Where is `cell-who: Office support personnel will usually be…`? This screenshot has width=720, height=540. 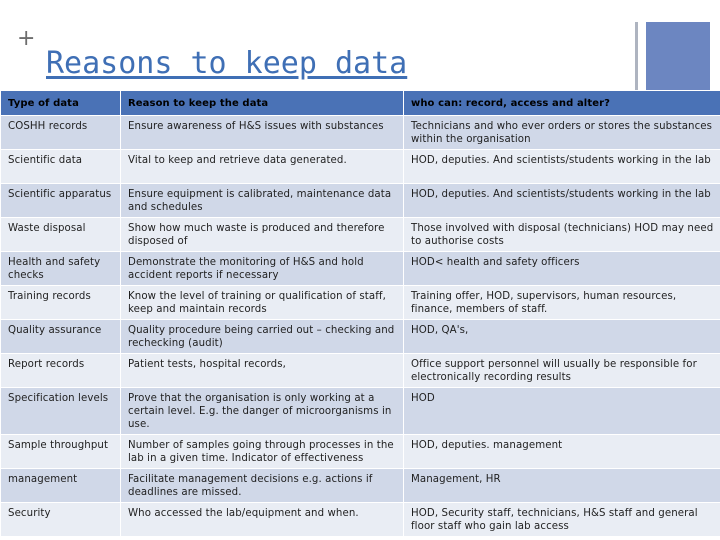
cell-who: Office support personnel will usually be… is located at coordinates (561, 370).